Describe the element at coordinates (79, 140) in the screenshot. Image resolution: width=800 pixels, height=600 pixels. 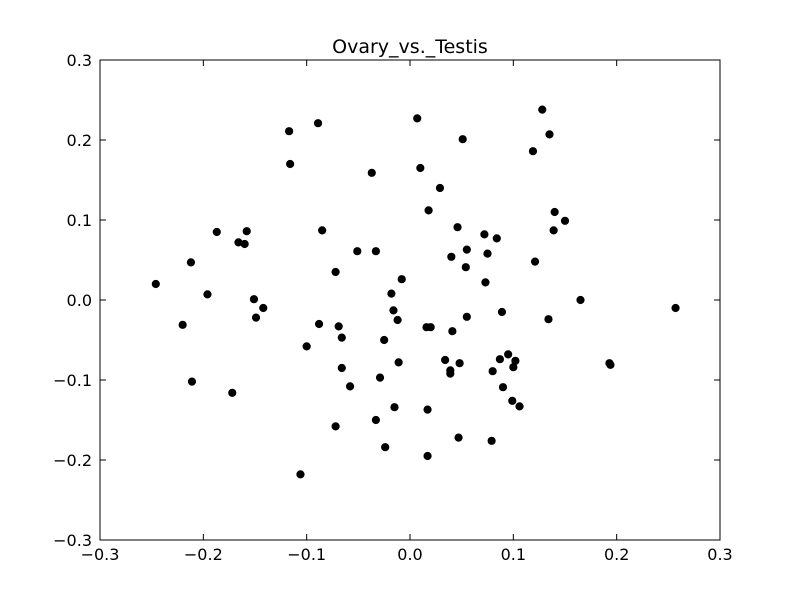
I see `y-tick-label: 0.2` at that location.